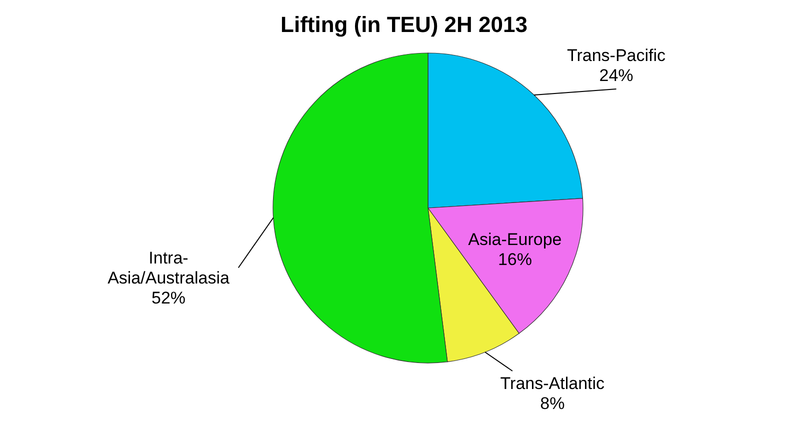 The height and width of the screenshot is (445, 808). Describe the element at coordinates (404, 24) in the screenshot. I see `chart-title: Lifting (in TEU) 2H 2013` at that location.